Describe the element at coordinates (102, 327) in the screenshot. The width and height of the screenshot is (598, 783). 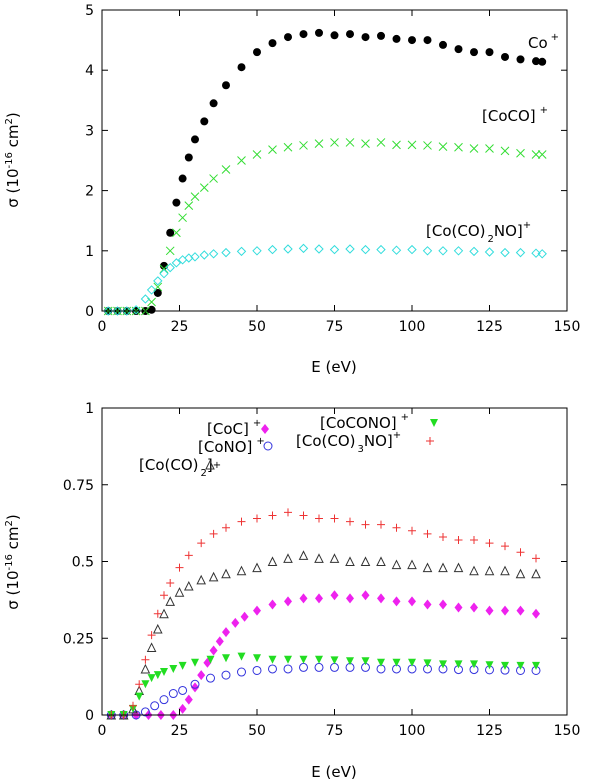
I see `x-tick-label: 0` at that location.